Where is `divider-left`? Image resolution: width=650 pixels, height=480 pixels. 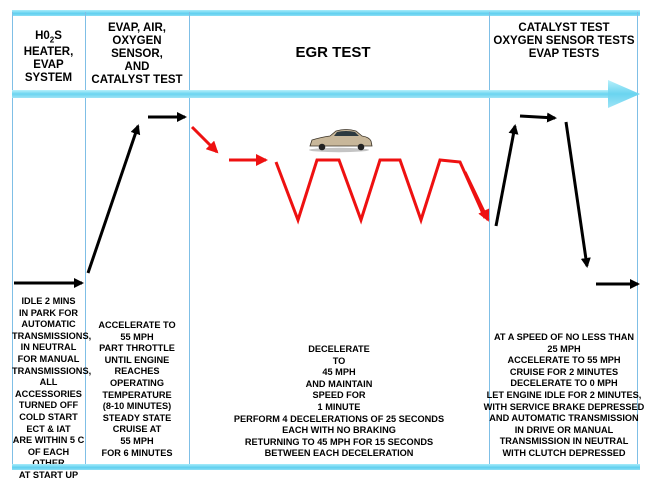
divider-left is located at coordinates (12, 238).